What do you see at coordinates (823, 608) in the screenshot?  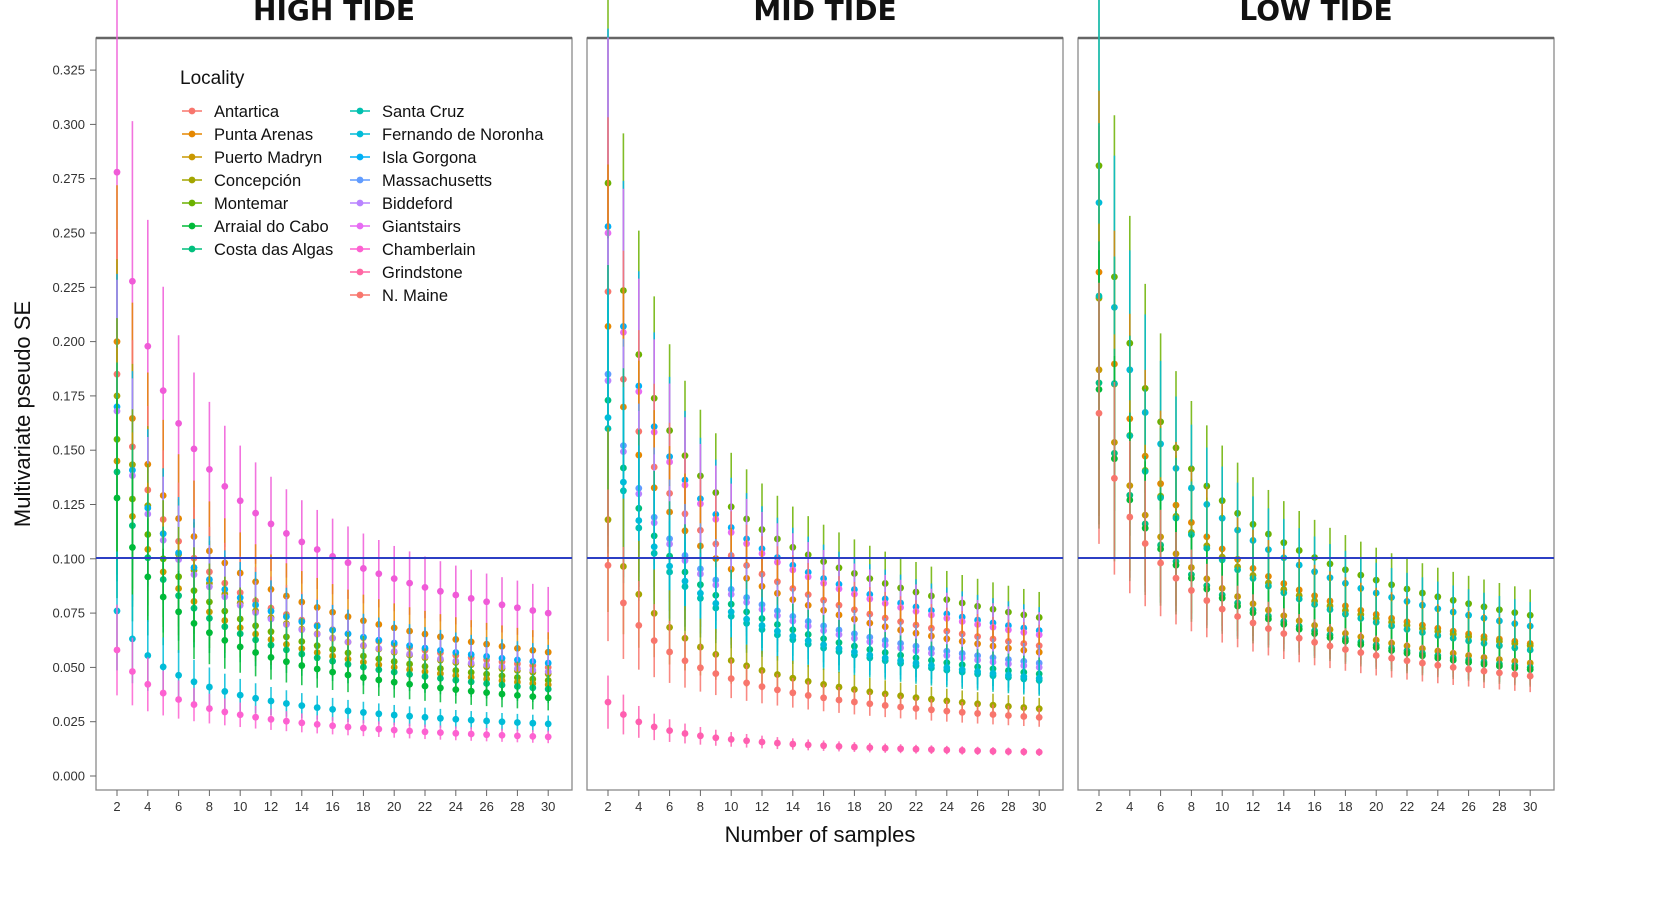 I see `series-n-maine` at bounding box center [823, 608].